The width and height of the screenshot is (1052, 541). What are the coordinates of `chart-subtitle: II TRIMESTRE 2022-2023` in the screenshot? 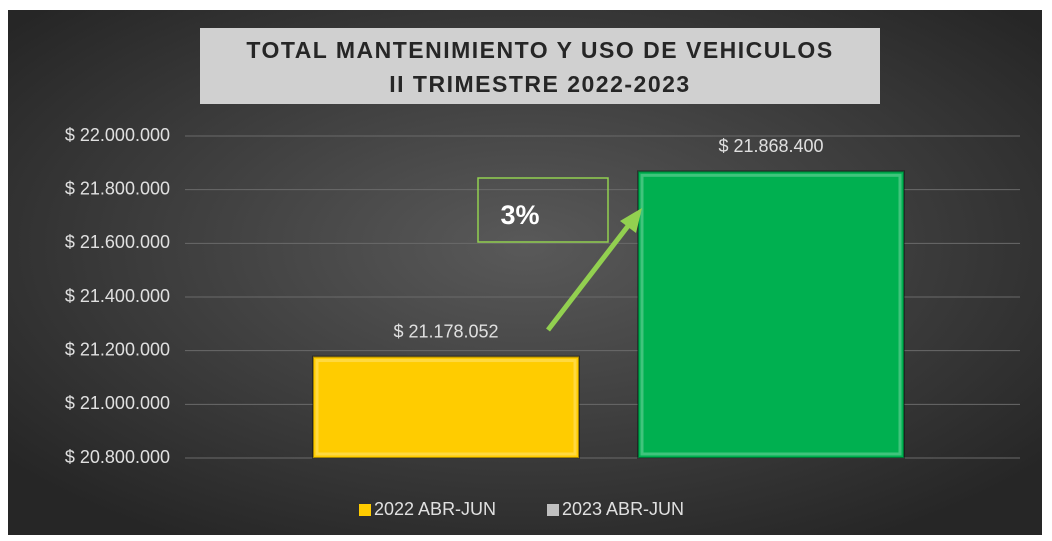 It's located at (539, 84).